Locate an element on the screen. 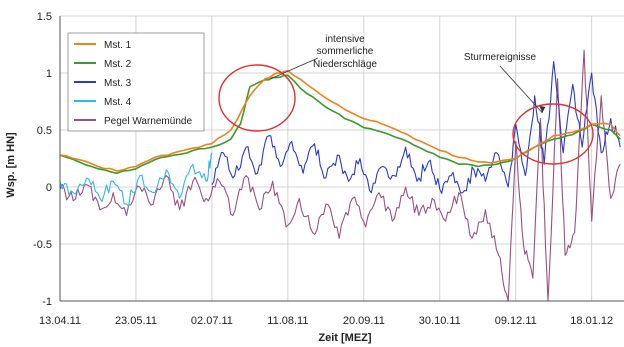 Image resolution: width=624 pixels, height=347 pixels. x-tick-label: 11.08.11 is located at coordinates (287, 321).